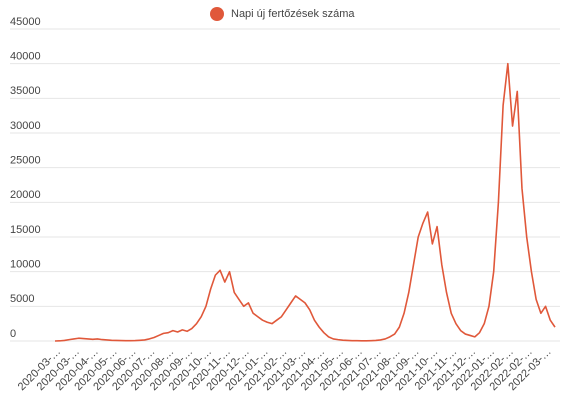 Image resolution: width=575 pixels, height=416 pixels. Describe the element at coordinates (25, 22) in the screenshot. I see `y-tick-label: 45000` at that location.